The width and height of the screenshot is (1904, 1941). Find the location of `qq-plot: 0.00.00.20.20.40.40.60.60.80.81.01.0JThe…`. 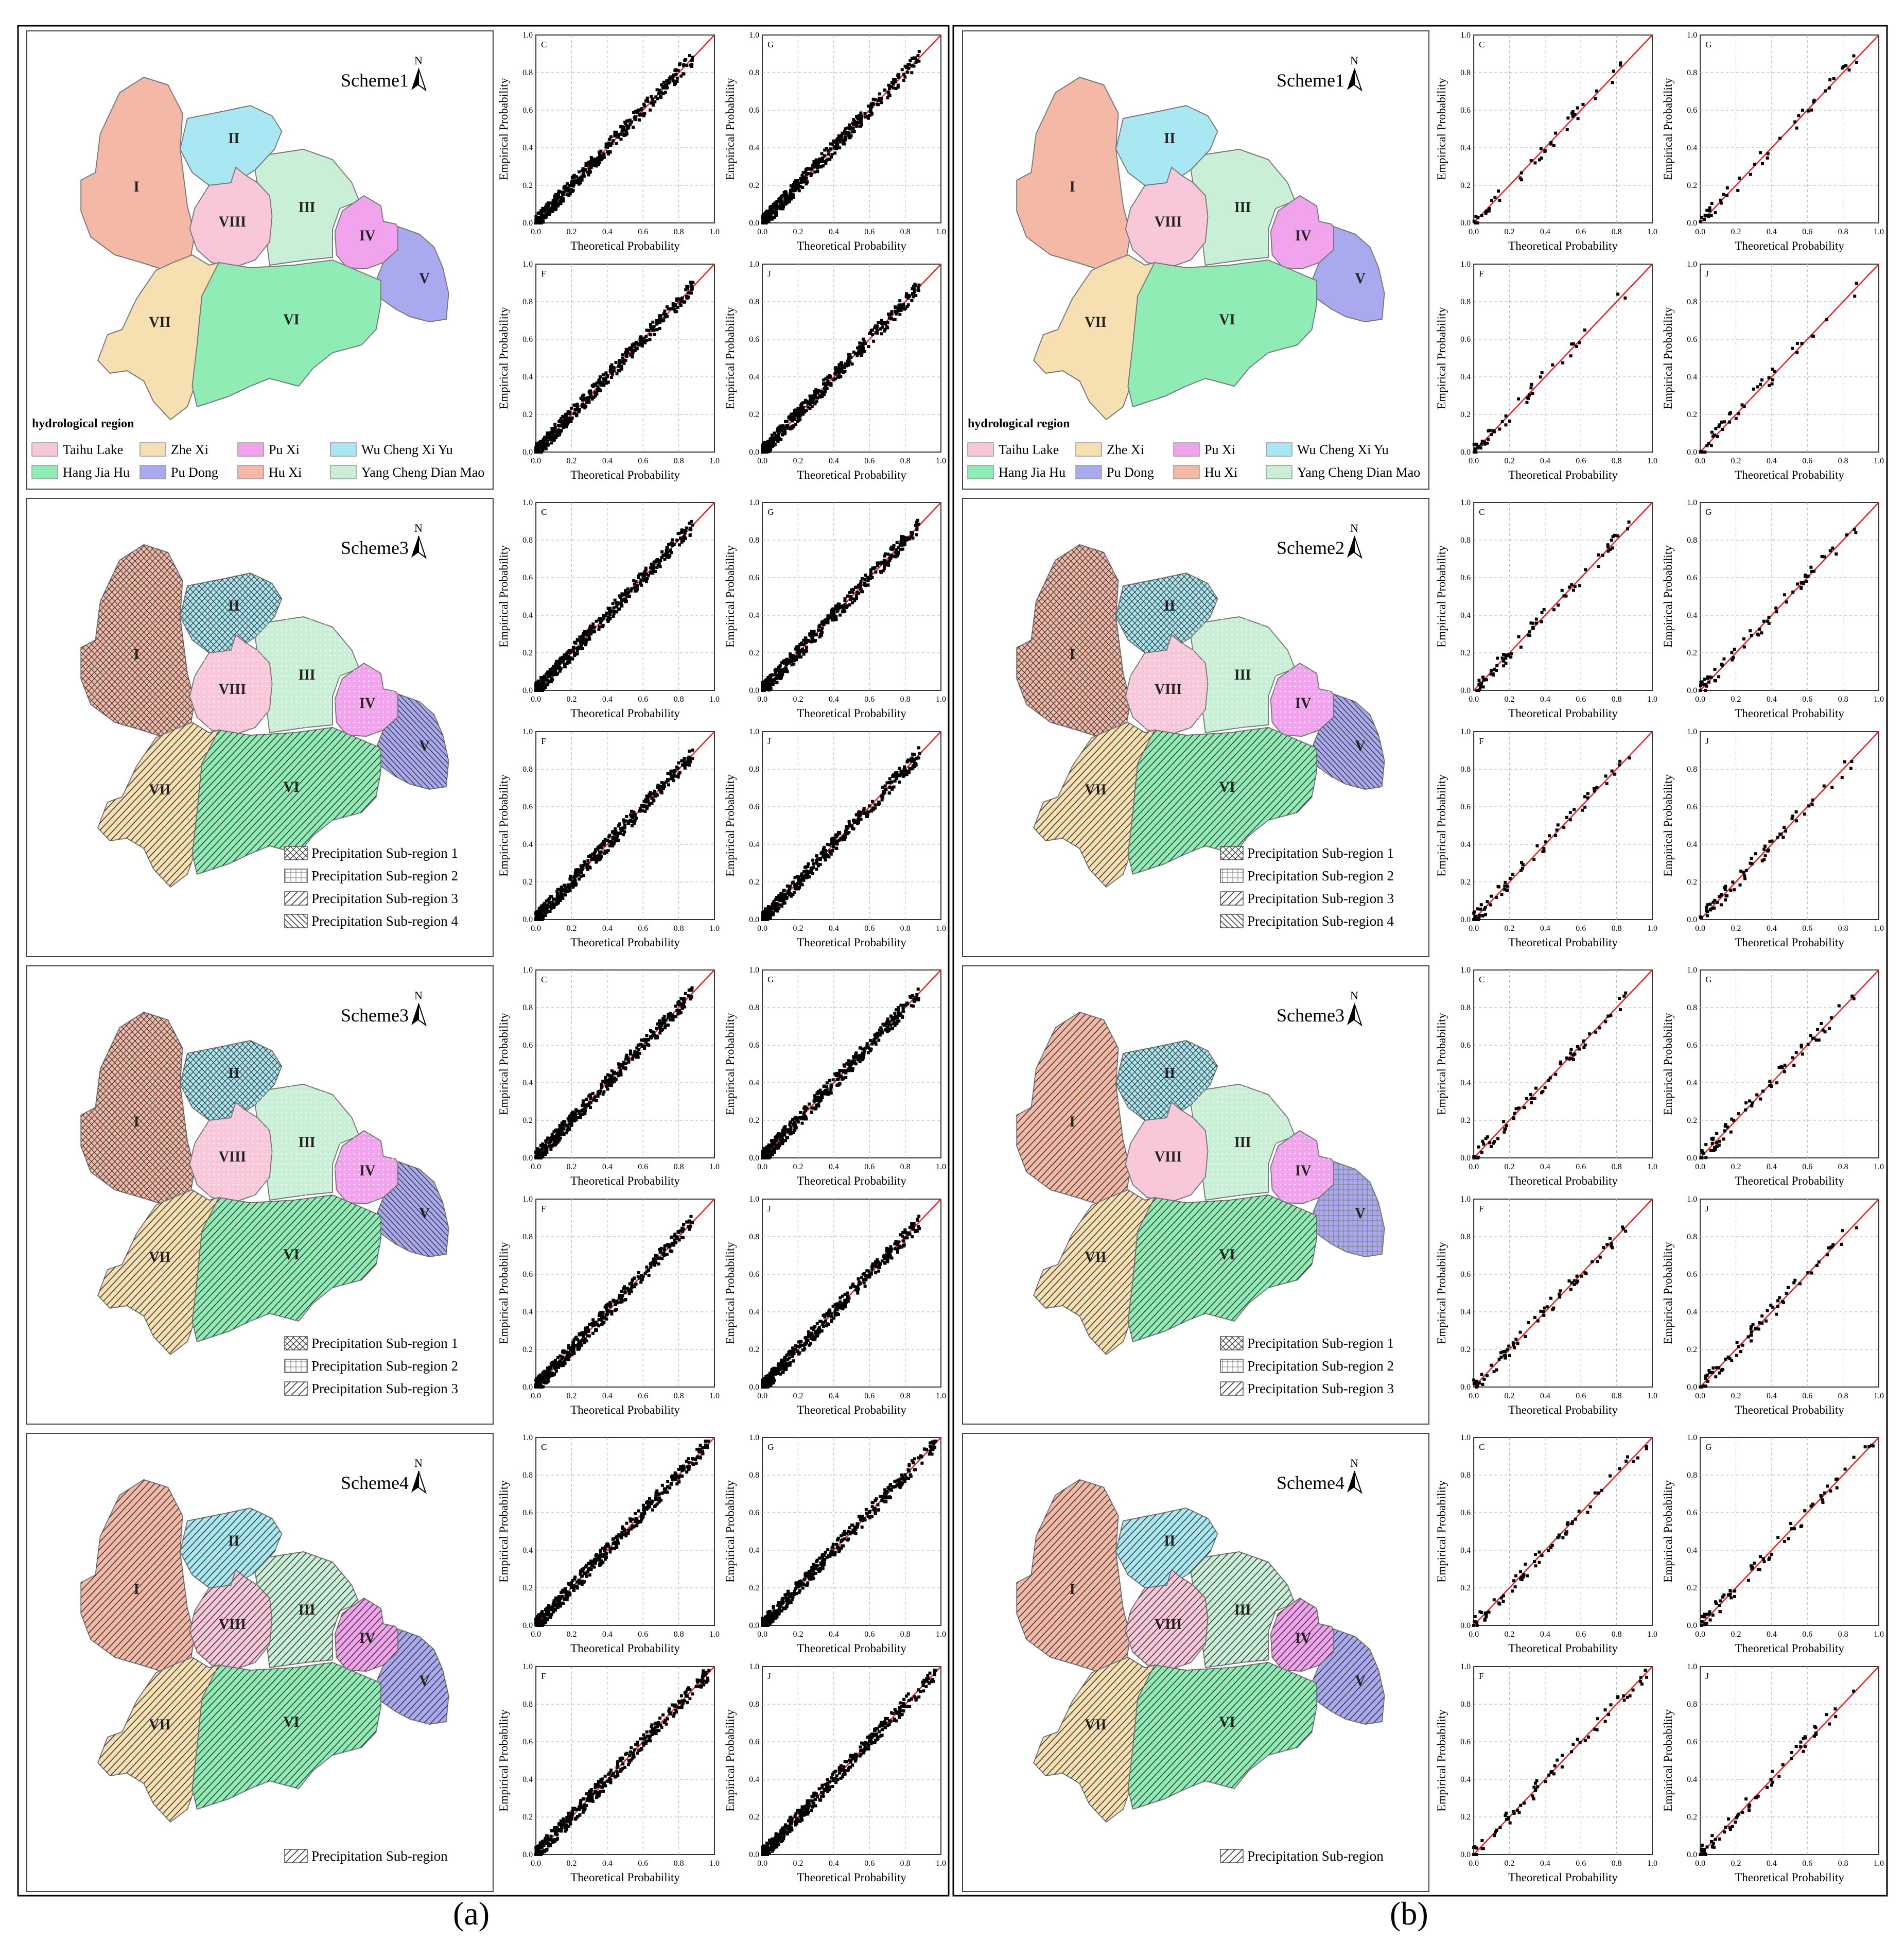

qq-plot: 0.00.00.20.20.40.40.60.60.80.81.01.0JThe… is located at coordinates (835, 370).